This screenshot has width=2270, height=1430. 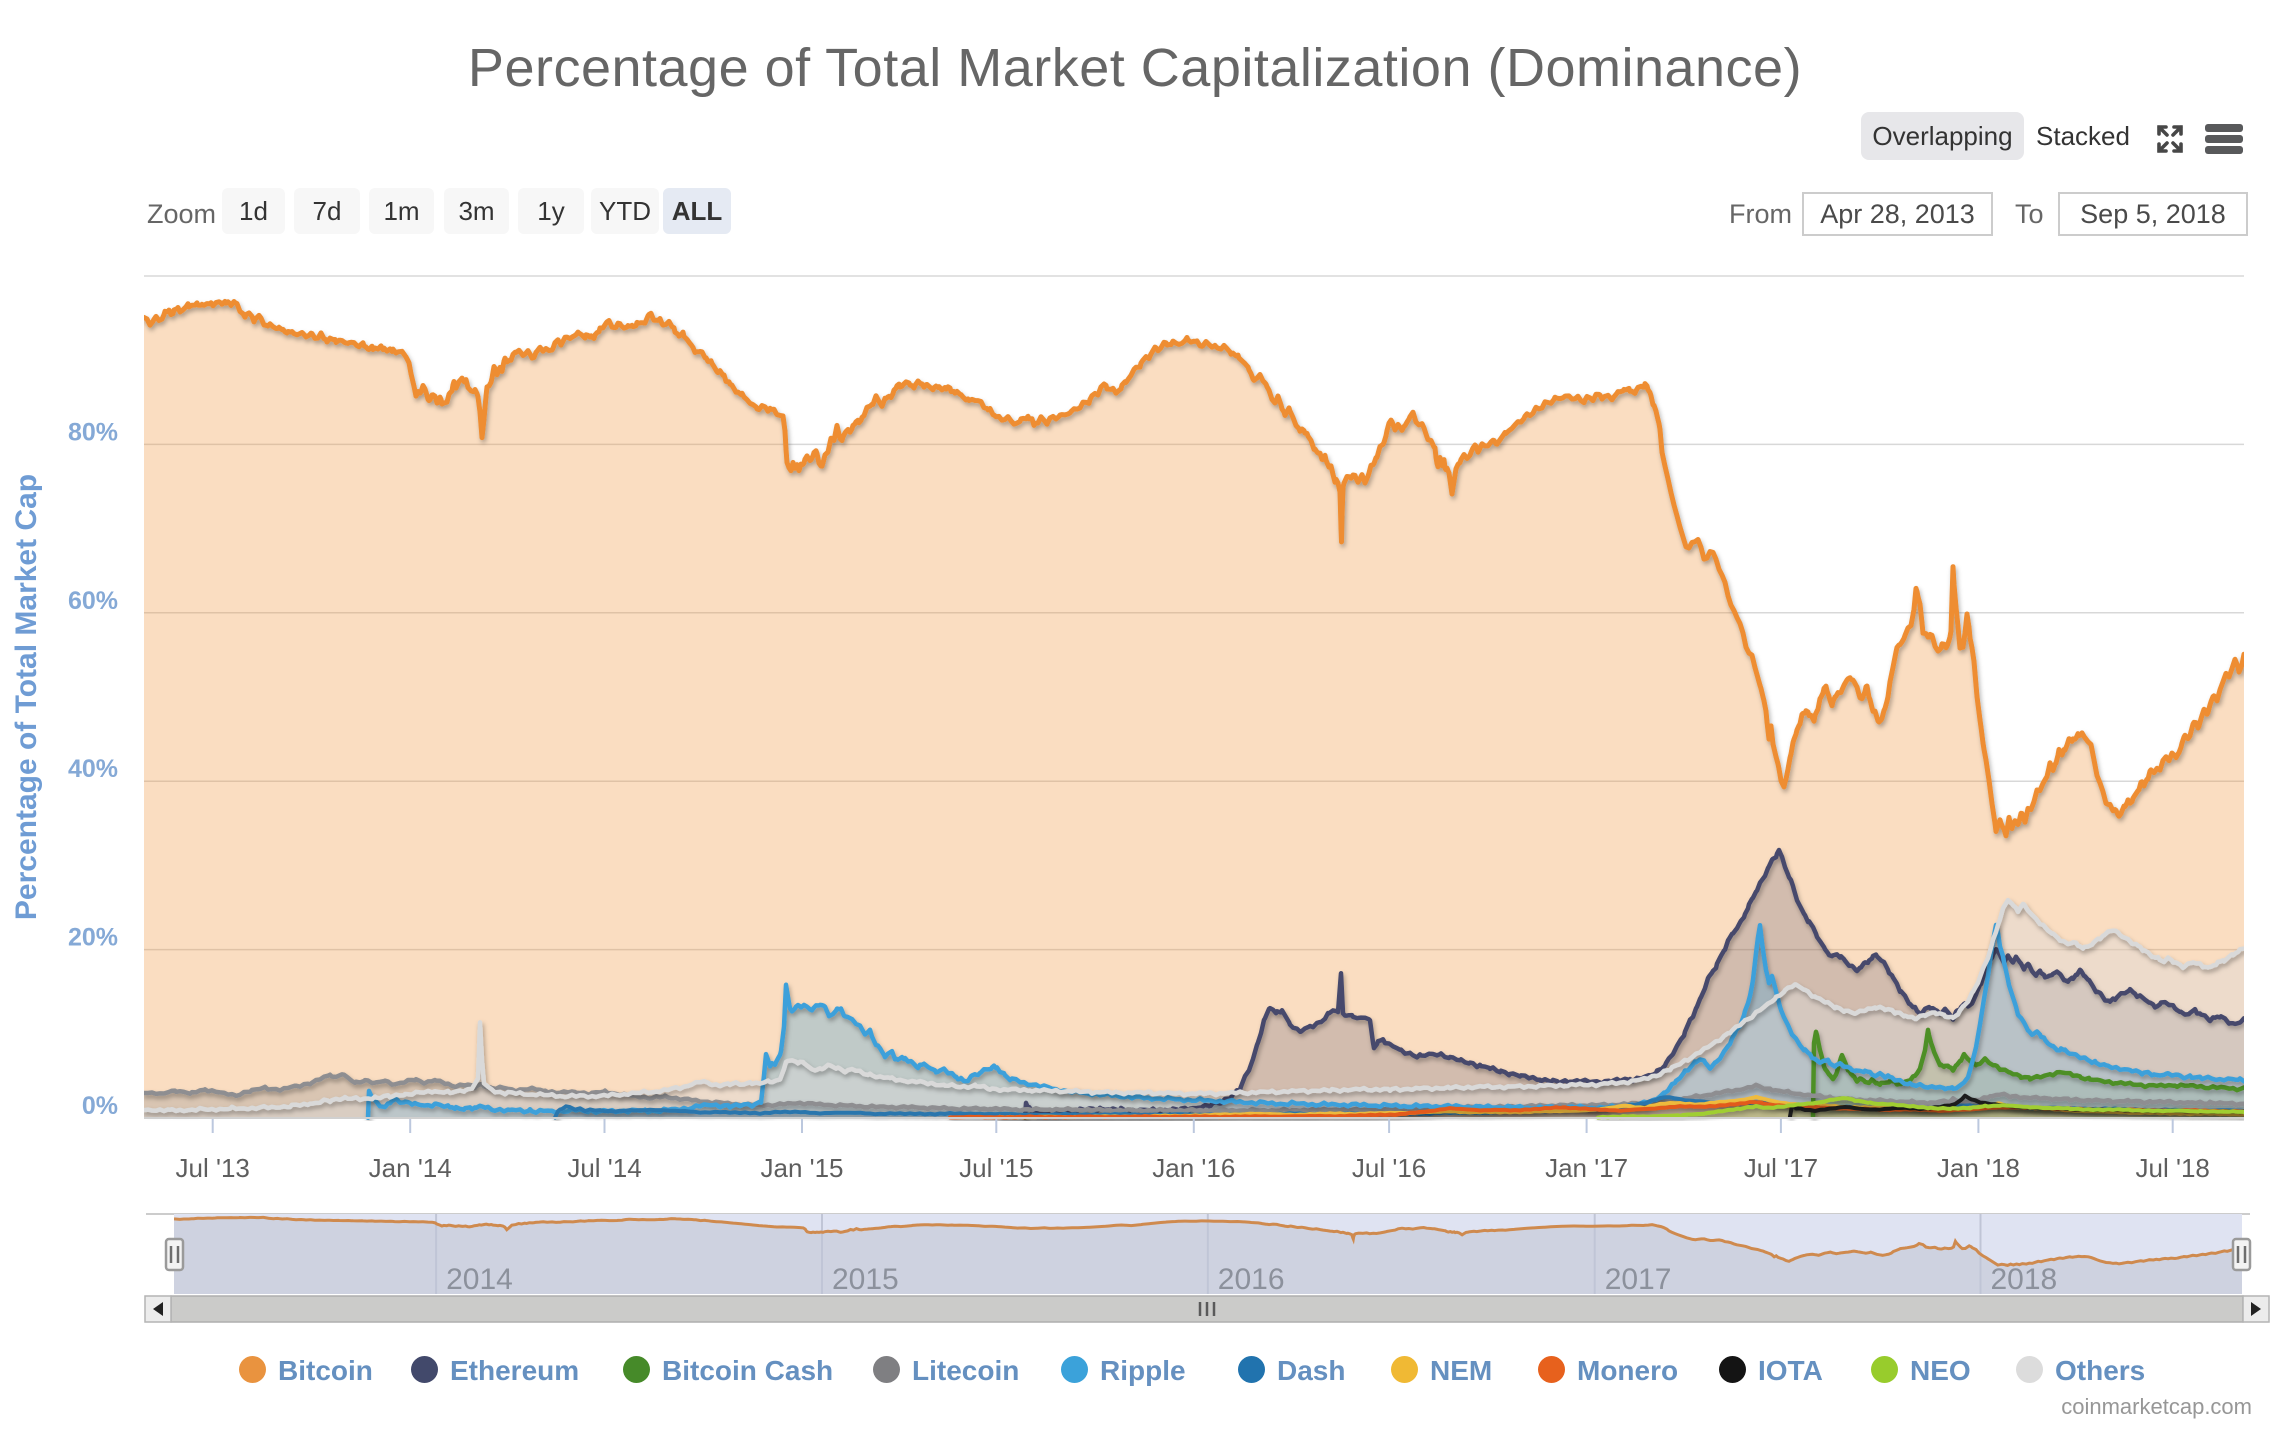 What do you see at coordinates (2173, 1168) in the screenshot?
I see `svg-text: Jul '18` at bounding box center [2173, 1168].